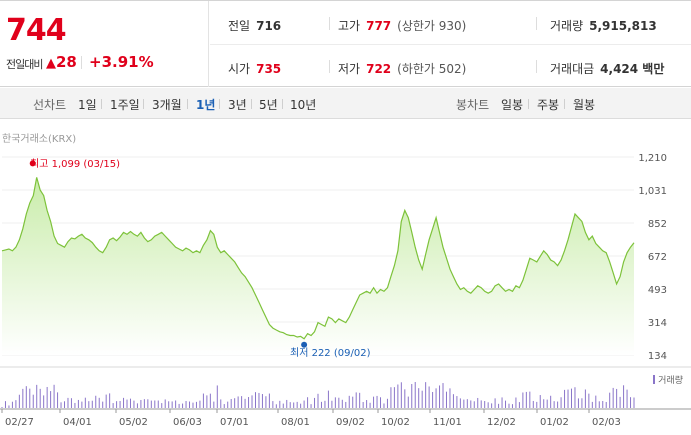 The height and width of the screenshot is (435, 691). Describe the element at coordinates (255, 69) in the screenshot. I see `open-price: 시가 735` at that location.